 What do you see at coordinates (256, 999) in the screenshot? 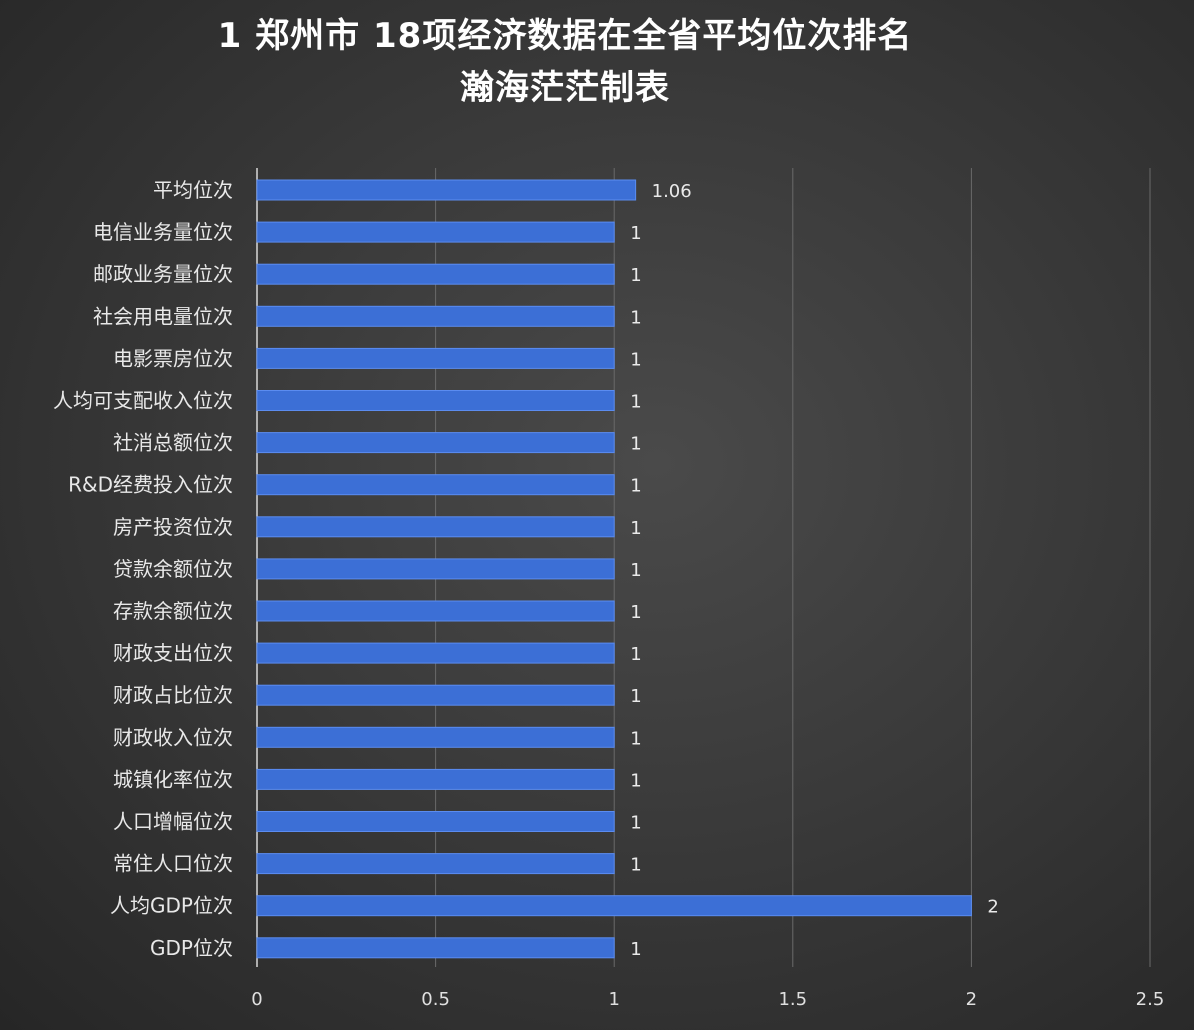
I see `x-tick-label: 0` at bounding box center [256, 999].